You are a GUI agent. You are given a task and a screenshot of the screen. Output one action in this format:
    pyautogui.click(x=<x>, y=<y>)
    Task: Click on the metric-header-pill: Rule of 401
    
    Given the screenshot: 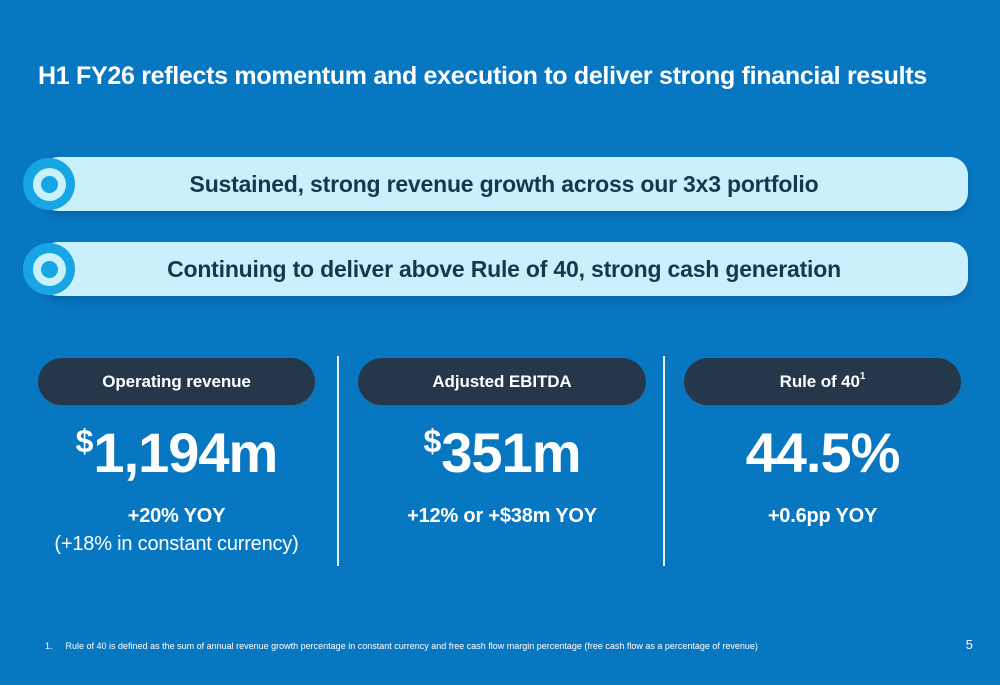 What is the action you would take?
    pyautogui.click(x=822, y=382)
    